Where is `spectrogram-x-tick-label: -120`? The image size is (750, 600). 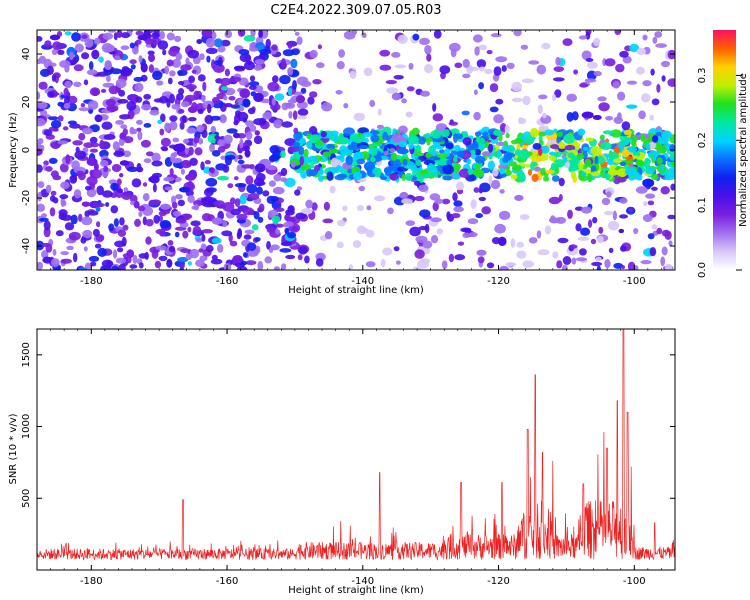
spectrogram-x-tick-label: -120 is located at coordinates (498, 281).